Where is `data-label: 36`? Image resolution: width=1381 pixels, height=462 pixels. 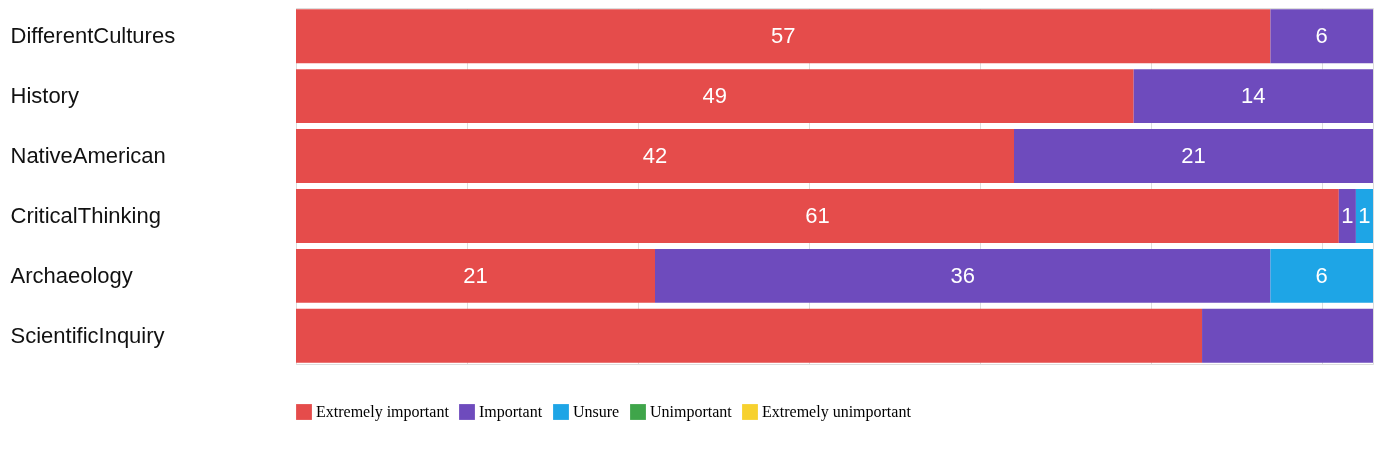
data-label: 36 is located at coordinates (962, 275).